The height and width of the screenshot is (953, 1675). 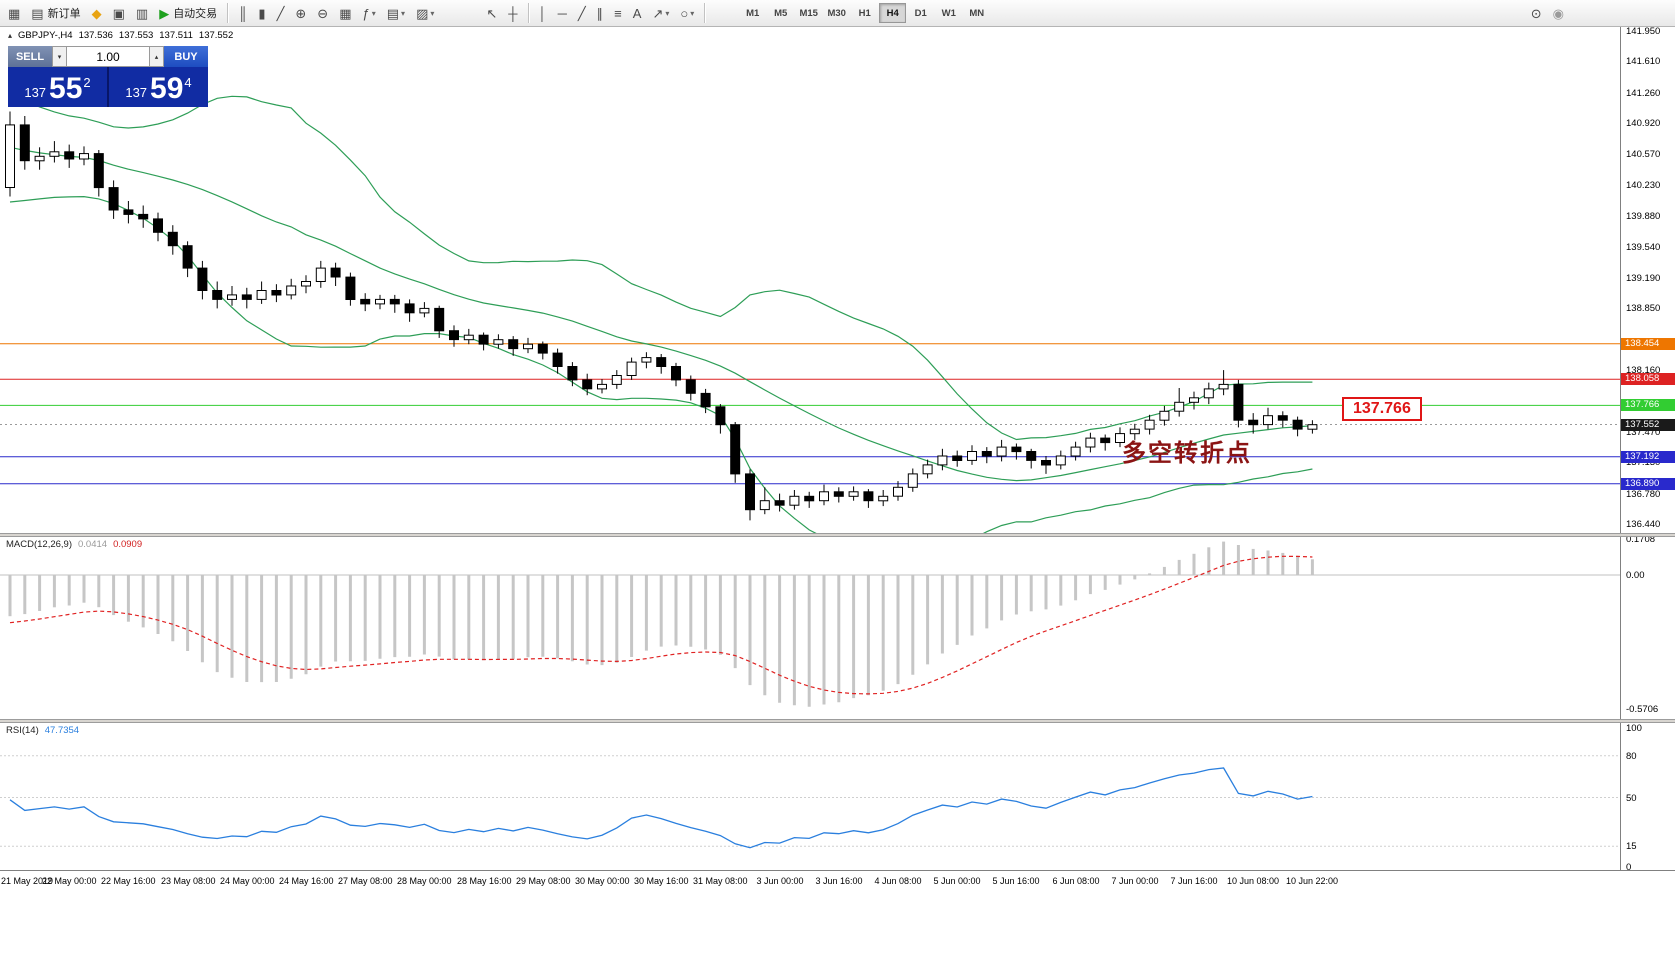 I want to click on timeframe-m1-button: M1, so click(x=753, y=13).